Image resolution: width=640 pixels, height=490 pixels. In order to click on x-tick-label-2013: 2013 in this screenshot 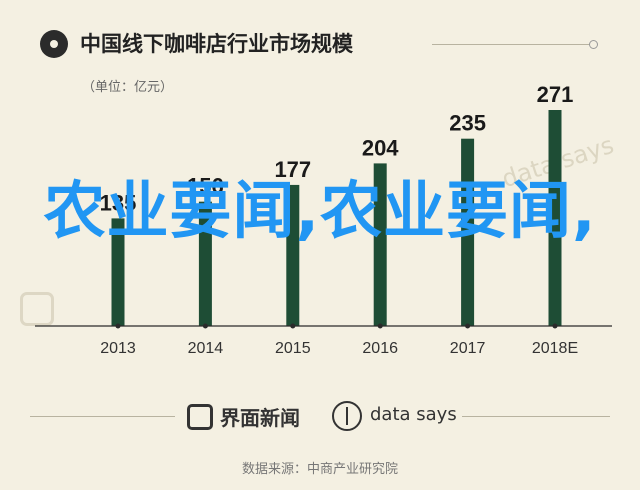, I will do `click(118, 348)`.